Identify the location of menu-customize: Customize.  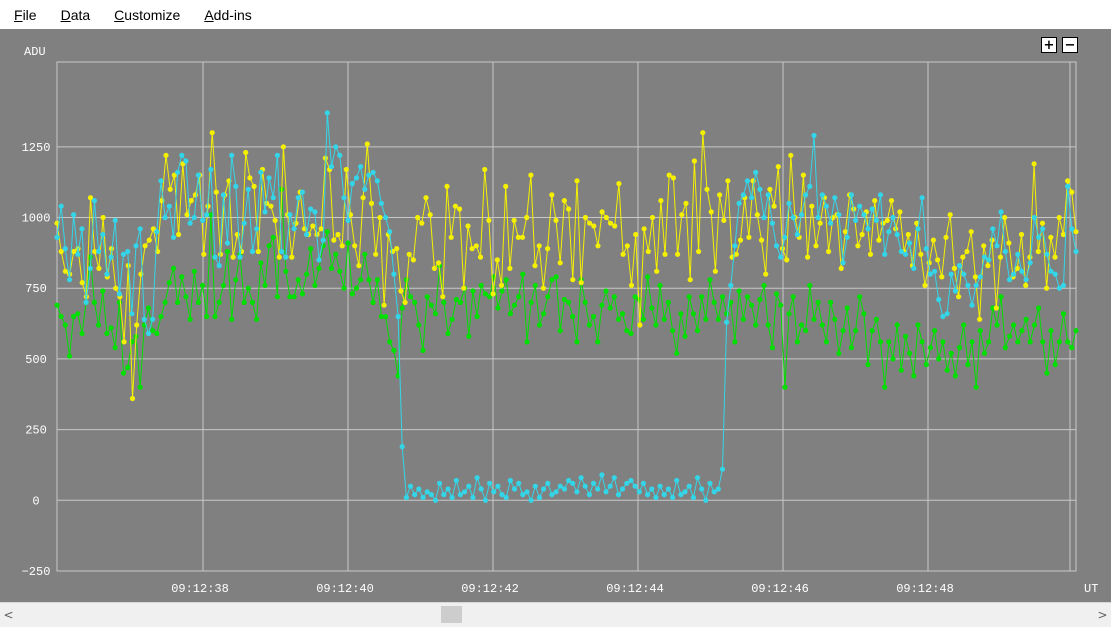
(147, 15).